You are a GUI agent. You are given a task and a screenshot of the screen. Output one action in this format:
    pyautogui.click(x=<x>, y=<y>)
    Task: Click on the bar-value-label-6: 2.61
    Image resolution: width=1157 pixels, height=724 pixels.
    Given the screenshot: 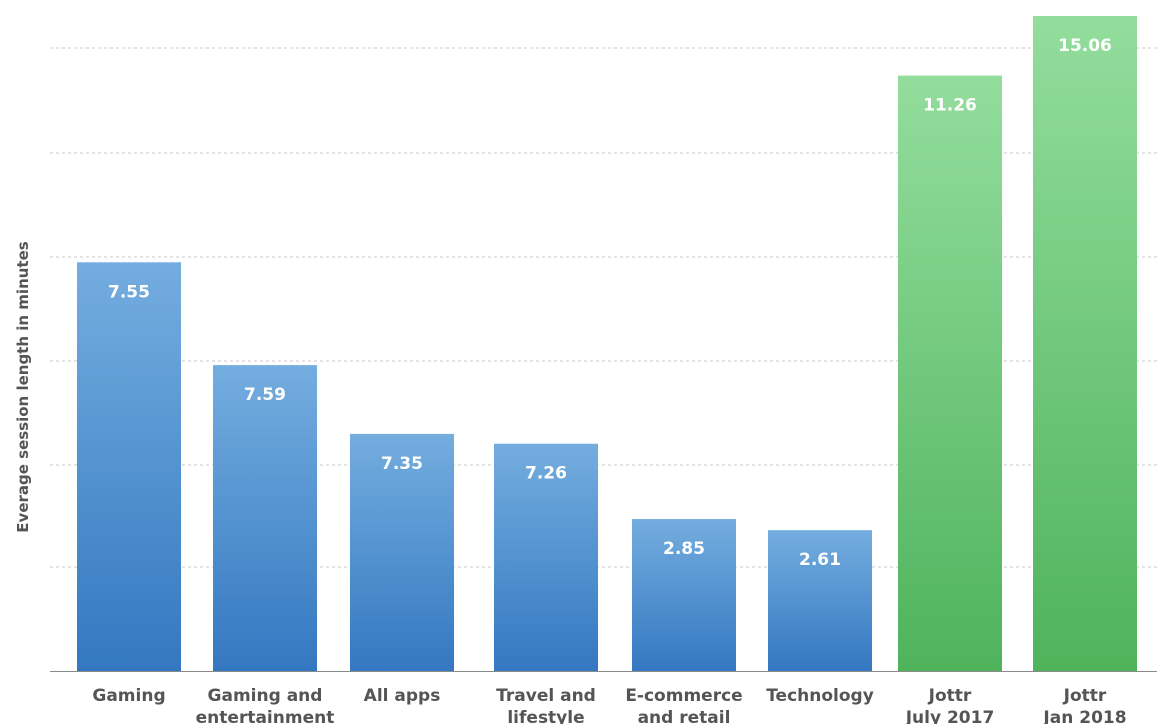 What is the action you would take?
    pyautogui.click(x=820, y=560)
    